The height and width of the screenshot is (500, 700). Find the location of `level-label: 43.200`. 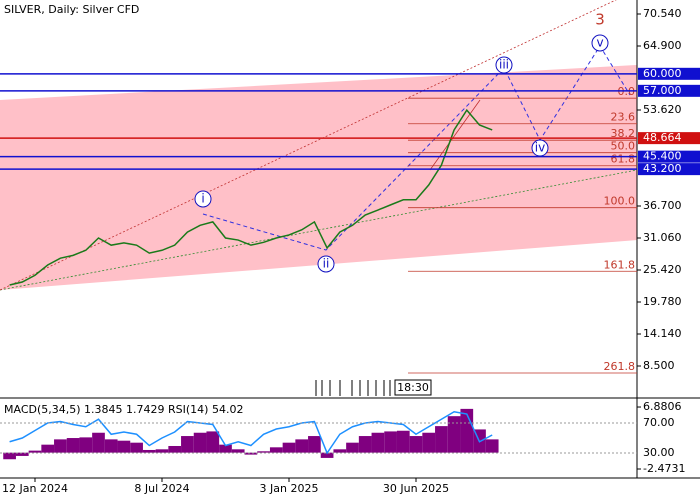

level-label: 43.200 is located at coordinates (662, 168).